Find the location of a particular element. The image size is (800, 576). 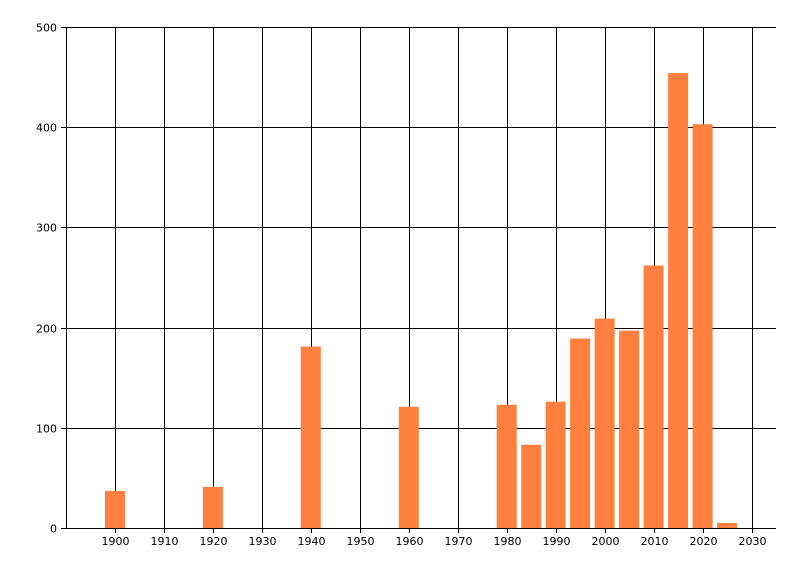

x-tick-label: 2000 is located at coordinates (606, 541).